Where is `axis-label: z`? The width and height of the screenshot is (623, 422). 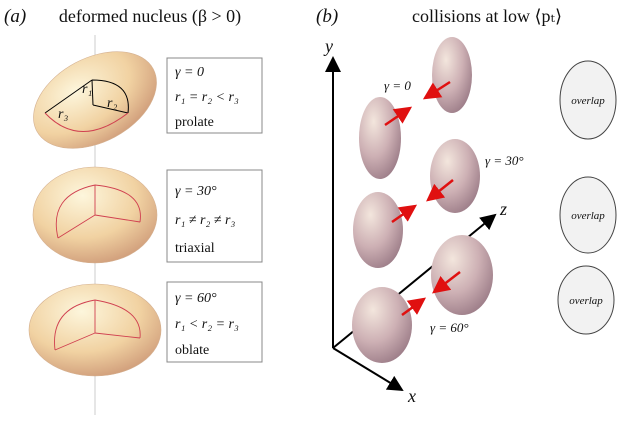
axis-label: z is located at coordinates (503, 209).